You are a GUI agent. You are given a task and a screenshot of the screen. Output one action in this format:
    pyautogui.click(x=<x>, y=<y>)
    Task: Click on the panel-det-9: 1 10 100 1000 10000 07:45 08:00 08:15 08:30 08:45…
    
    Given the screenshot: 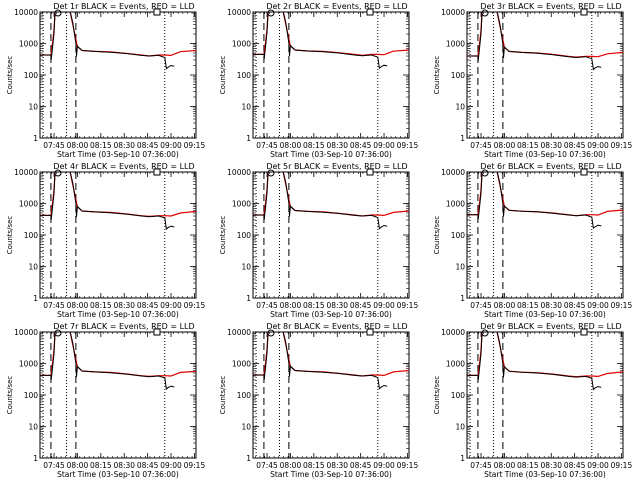 What is the action you would take?
    pyautogui.click(x=532, y=400)
    